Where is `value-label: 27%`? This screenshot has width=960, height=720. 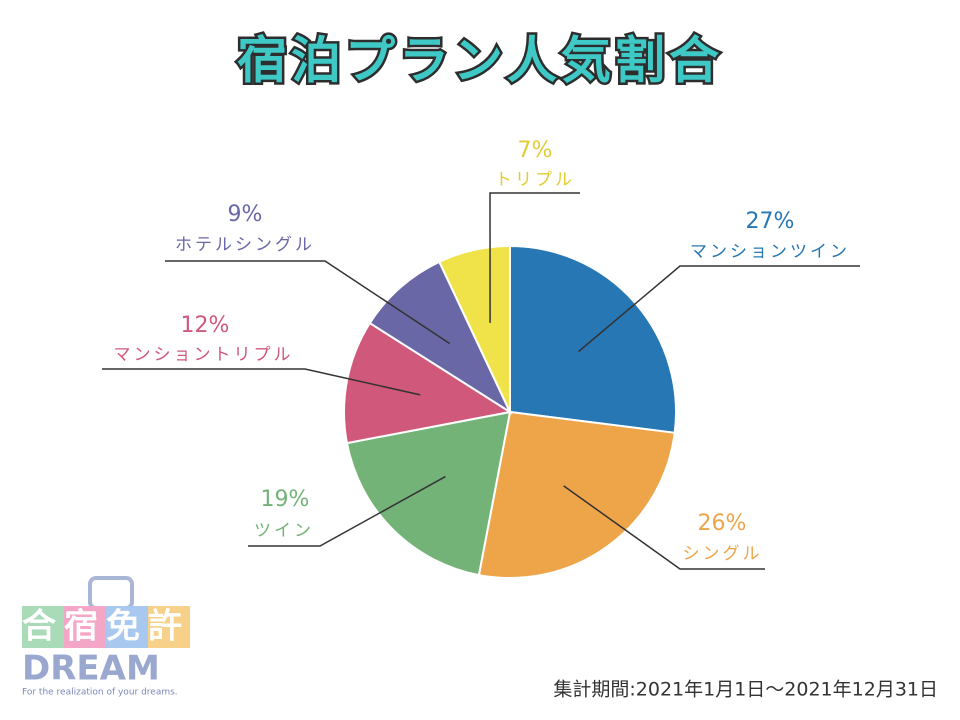
value-label: 27% is located at coordinates (770, 221).